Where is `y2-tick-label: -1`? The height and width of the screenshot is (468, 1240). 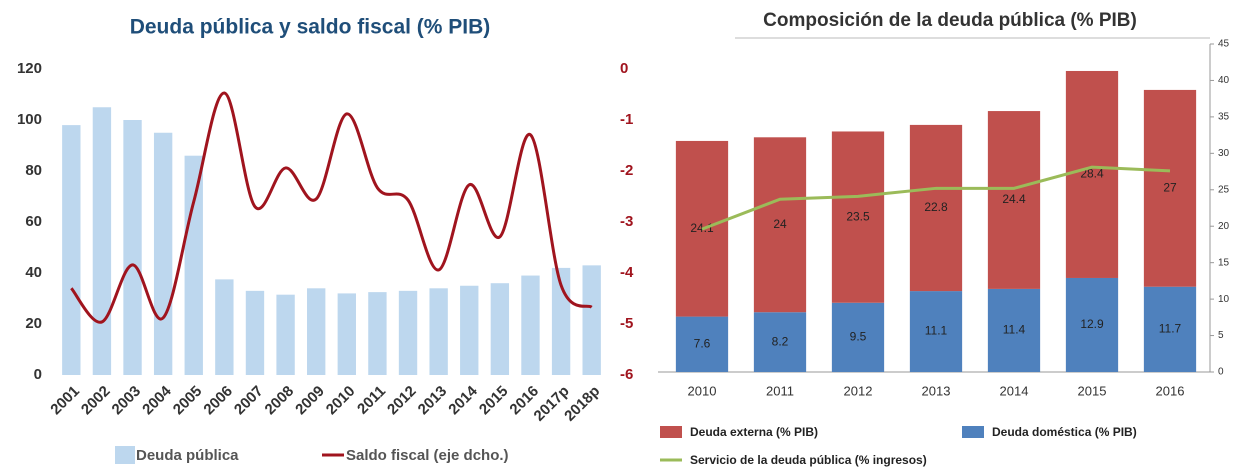 y2-tick-label: -1 is located at coordinates (626, 119).